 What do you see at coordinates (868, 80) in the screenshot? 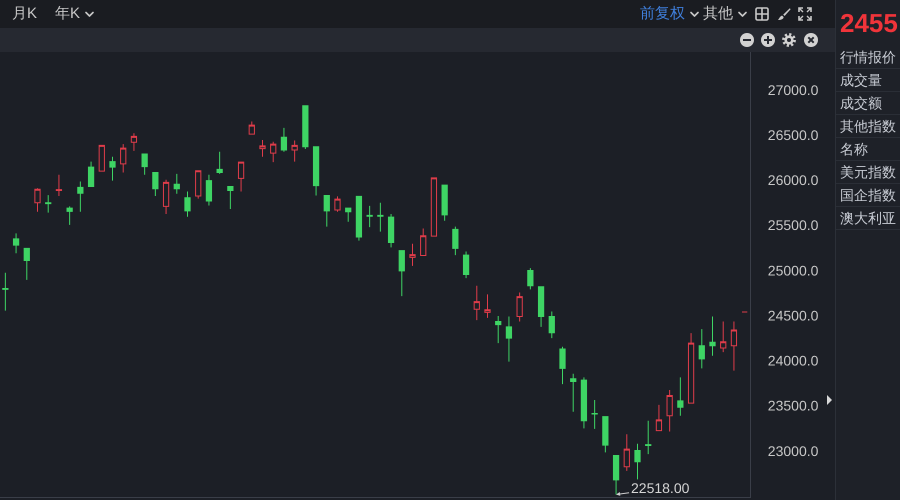
I see `text: 成交量` at bounding box center [868, 80].